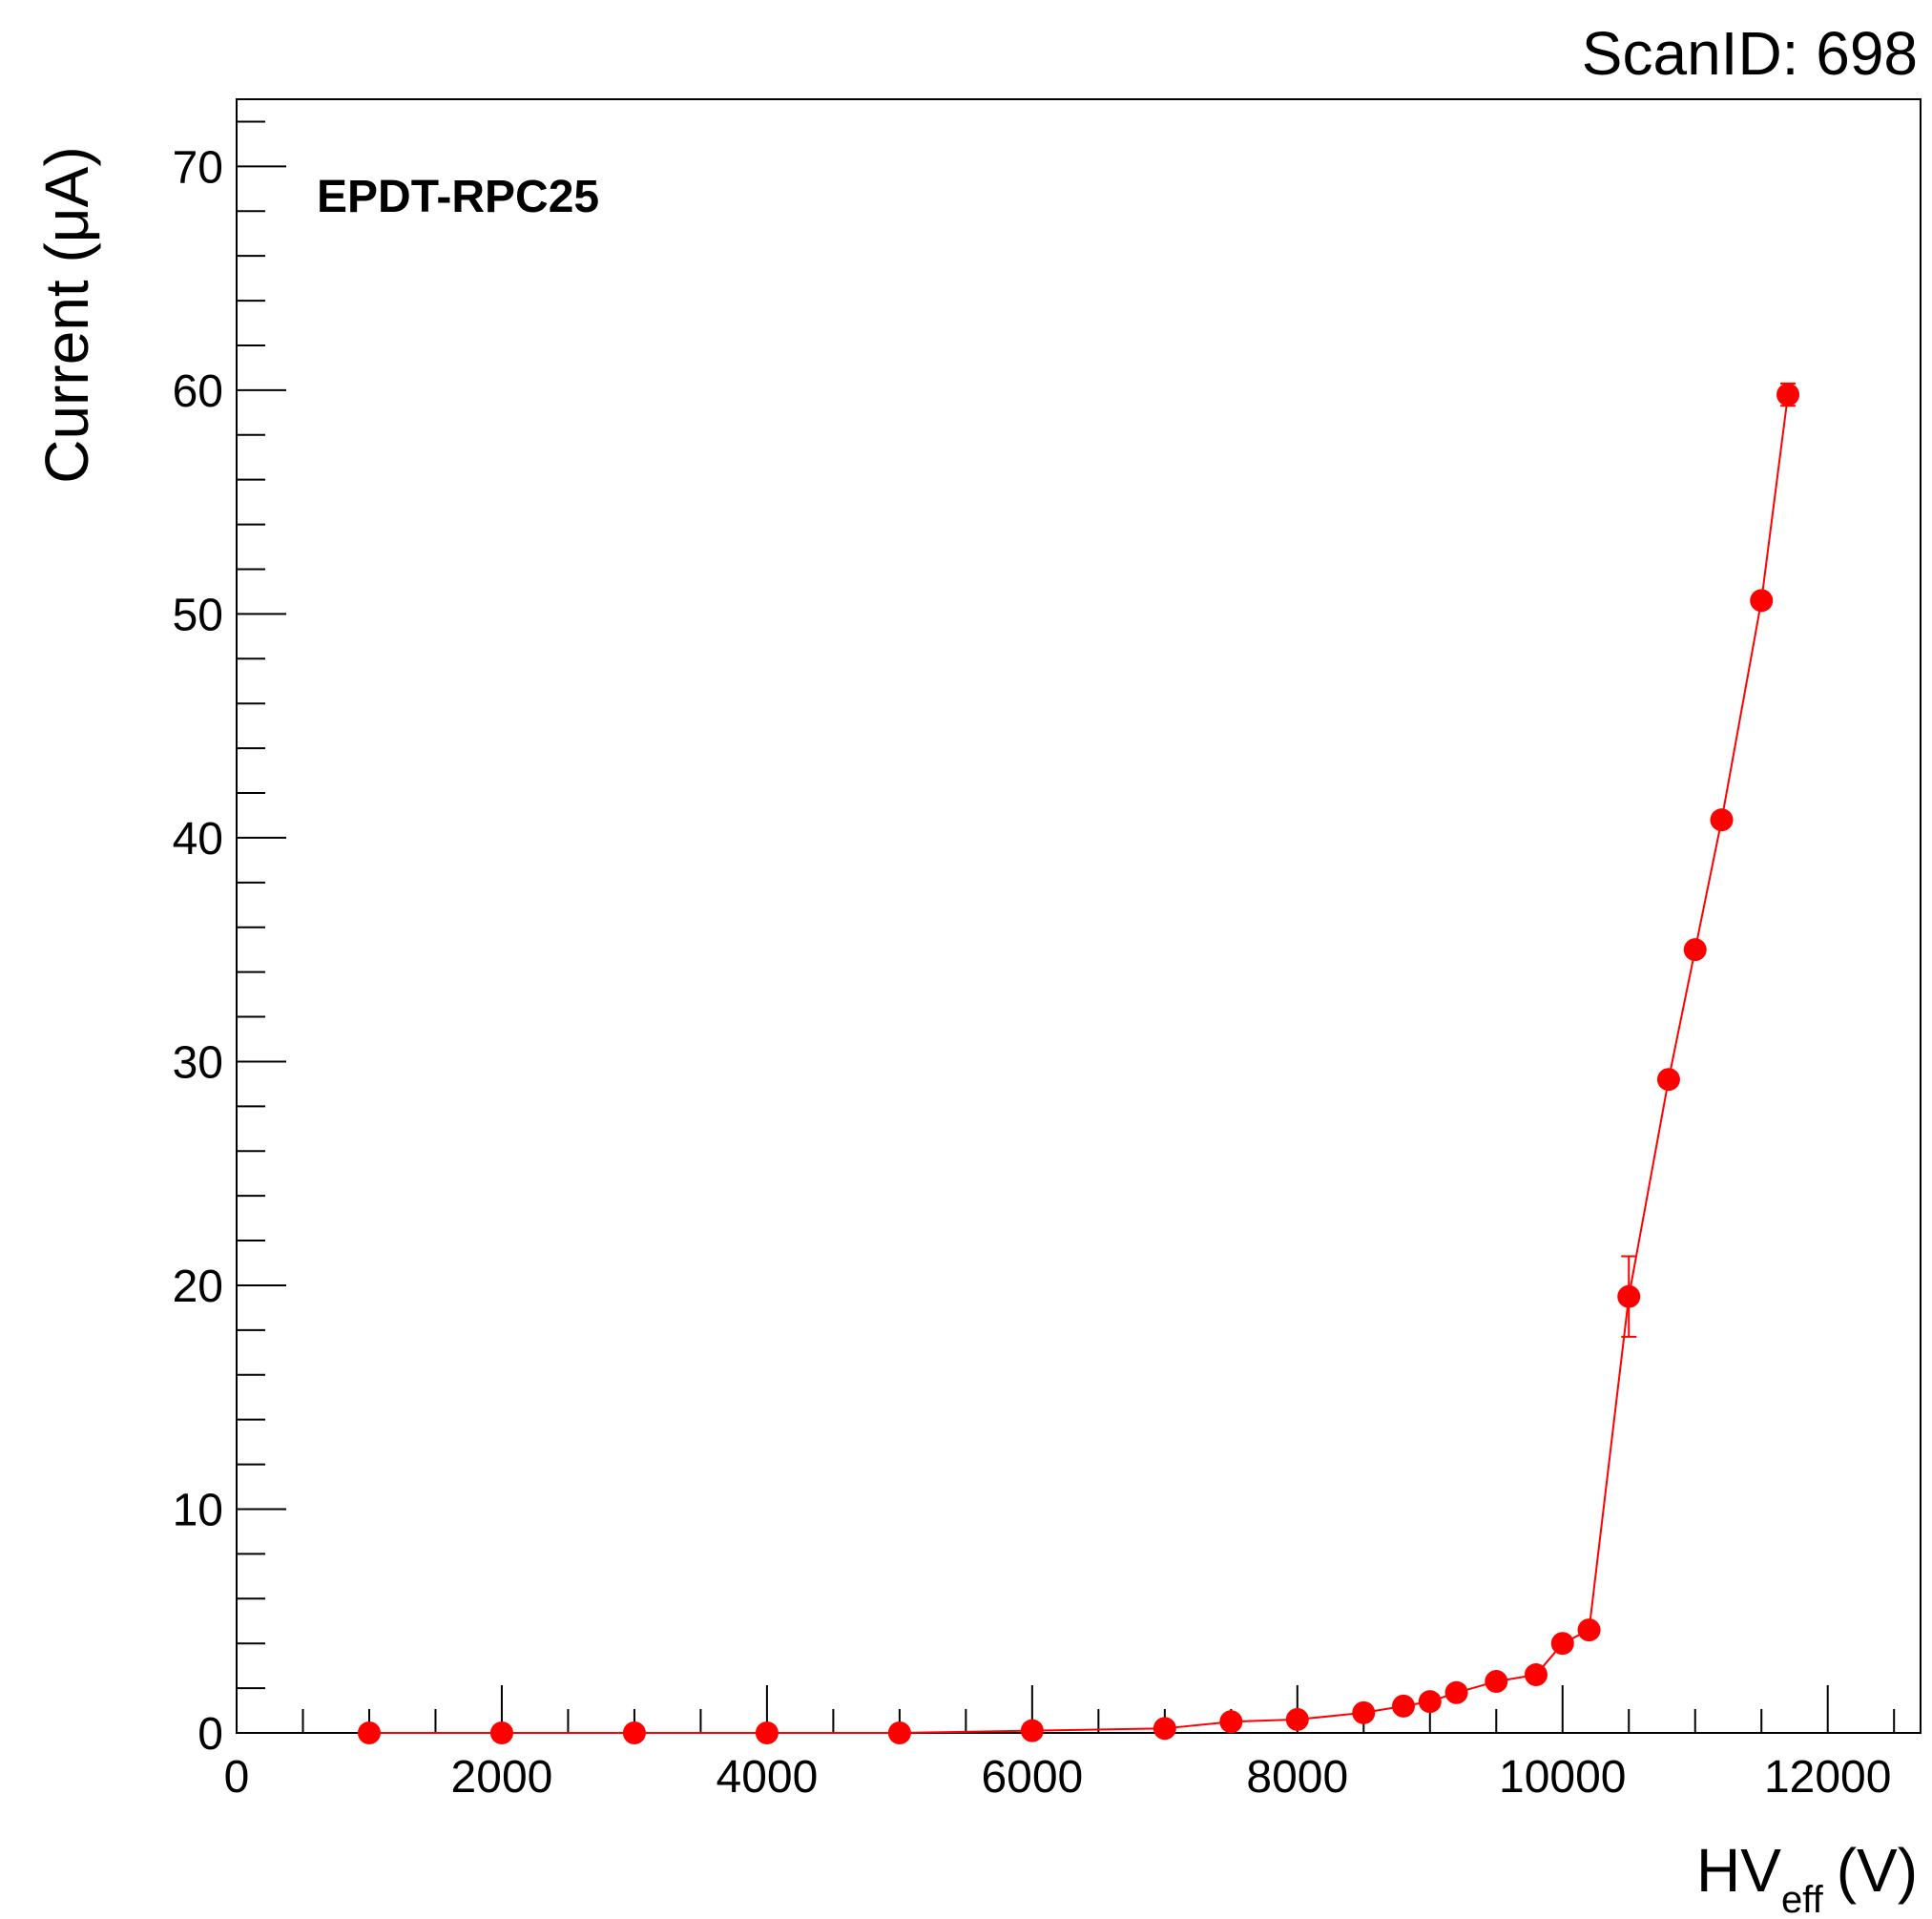  I want to click on x-tick-label: 6000, so click(1032, 1777).